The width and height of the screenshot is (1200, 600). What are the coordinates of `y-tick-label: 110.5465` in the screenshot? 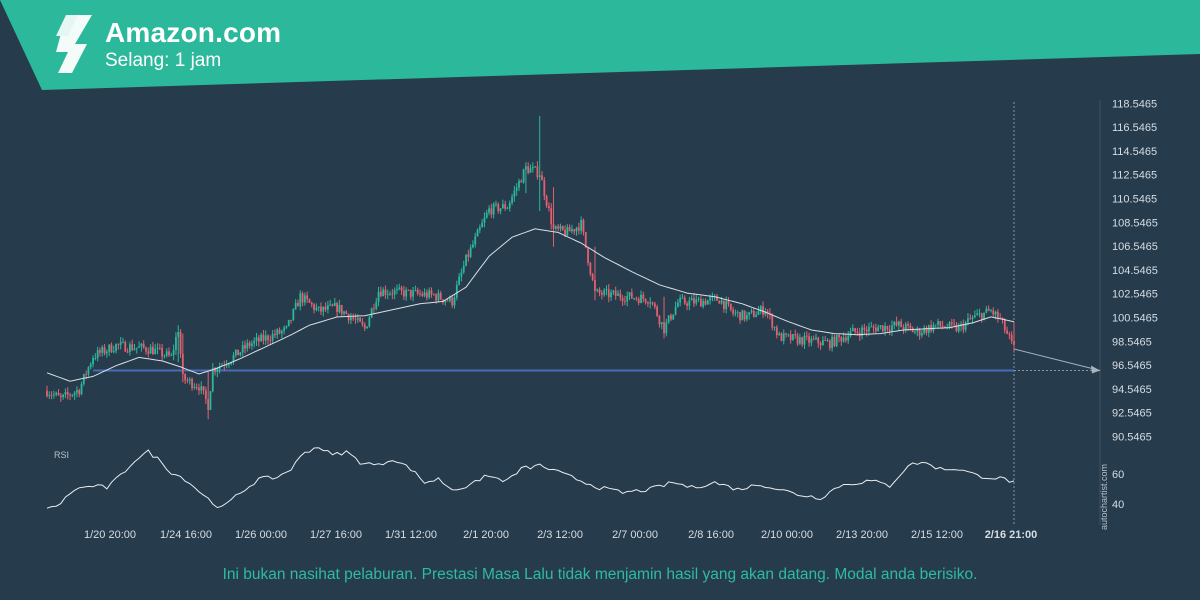 It's located at (1134, 200).